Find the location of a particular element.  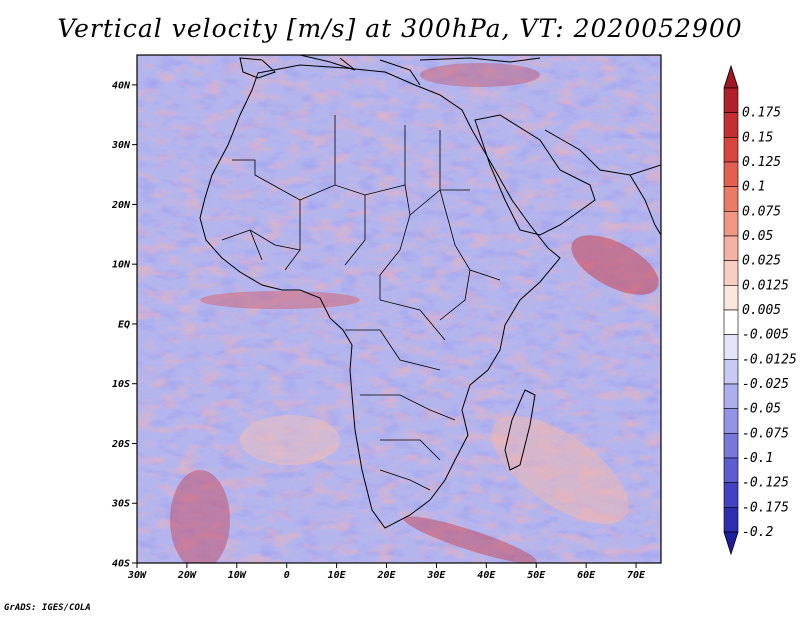

colorbar-label: -0.025 is located at coordinates (765, 384).